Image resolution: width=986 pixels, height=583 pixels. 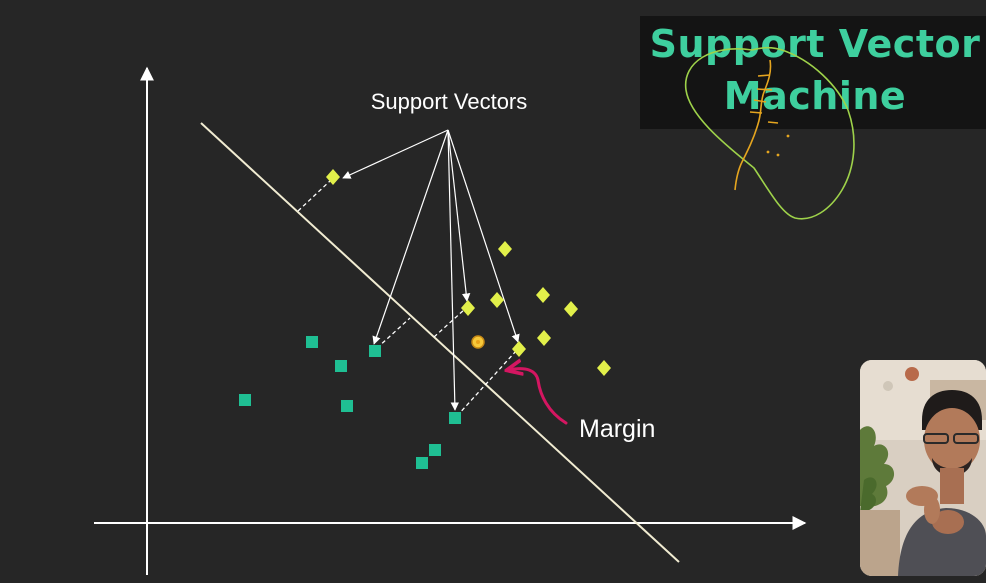 I want to click on margin-arrow, so click(x=538, y=397).